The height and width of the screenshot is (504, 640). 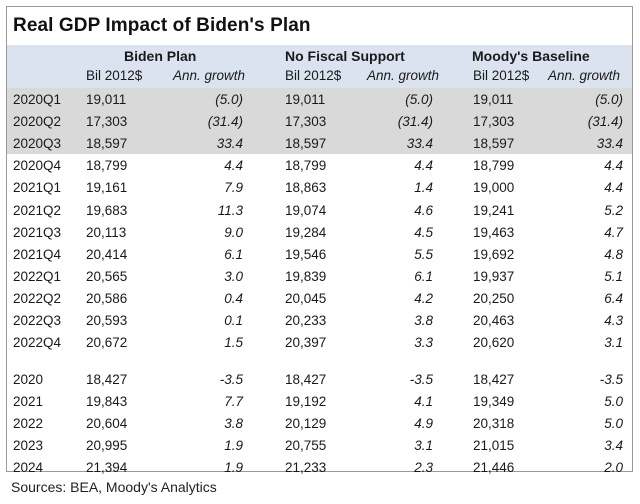 I want to click on cell-nofiscal-level: 20,129, so click(x=306, y=423).